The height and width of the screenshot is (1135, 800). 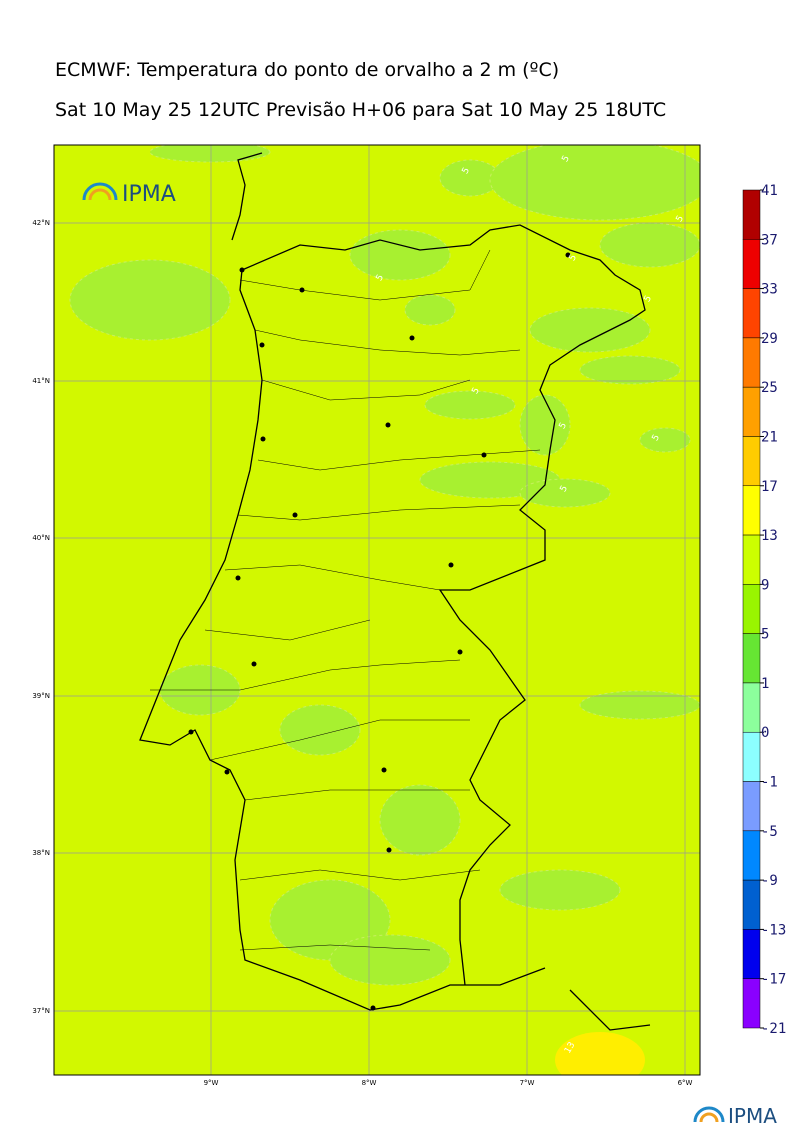 What do you see at coordinates (769, 783) in the screenshot?
I see `colorbar-label: -1` at bounding box center [769, 783].